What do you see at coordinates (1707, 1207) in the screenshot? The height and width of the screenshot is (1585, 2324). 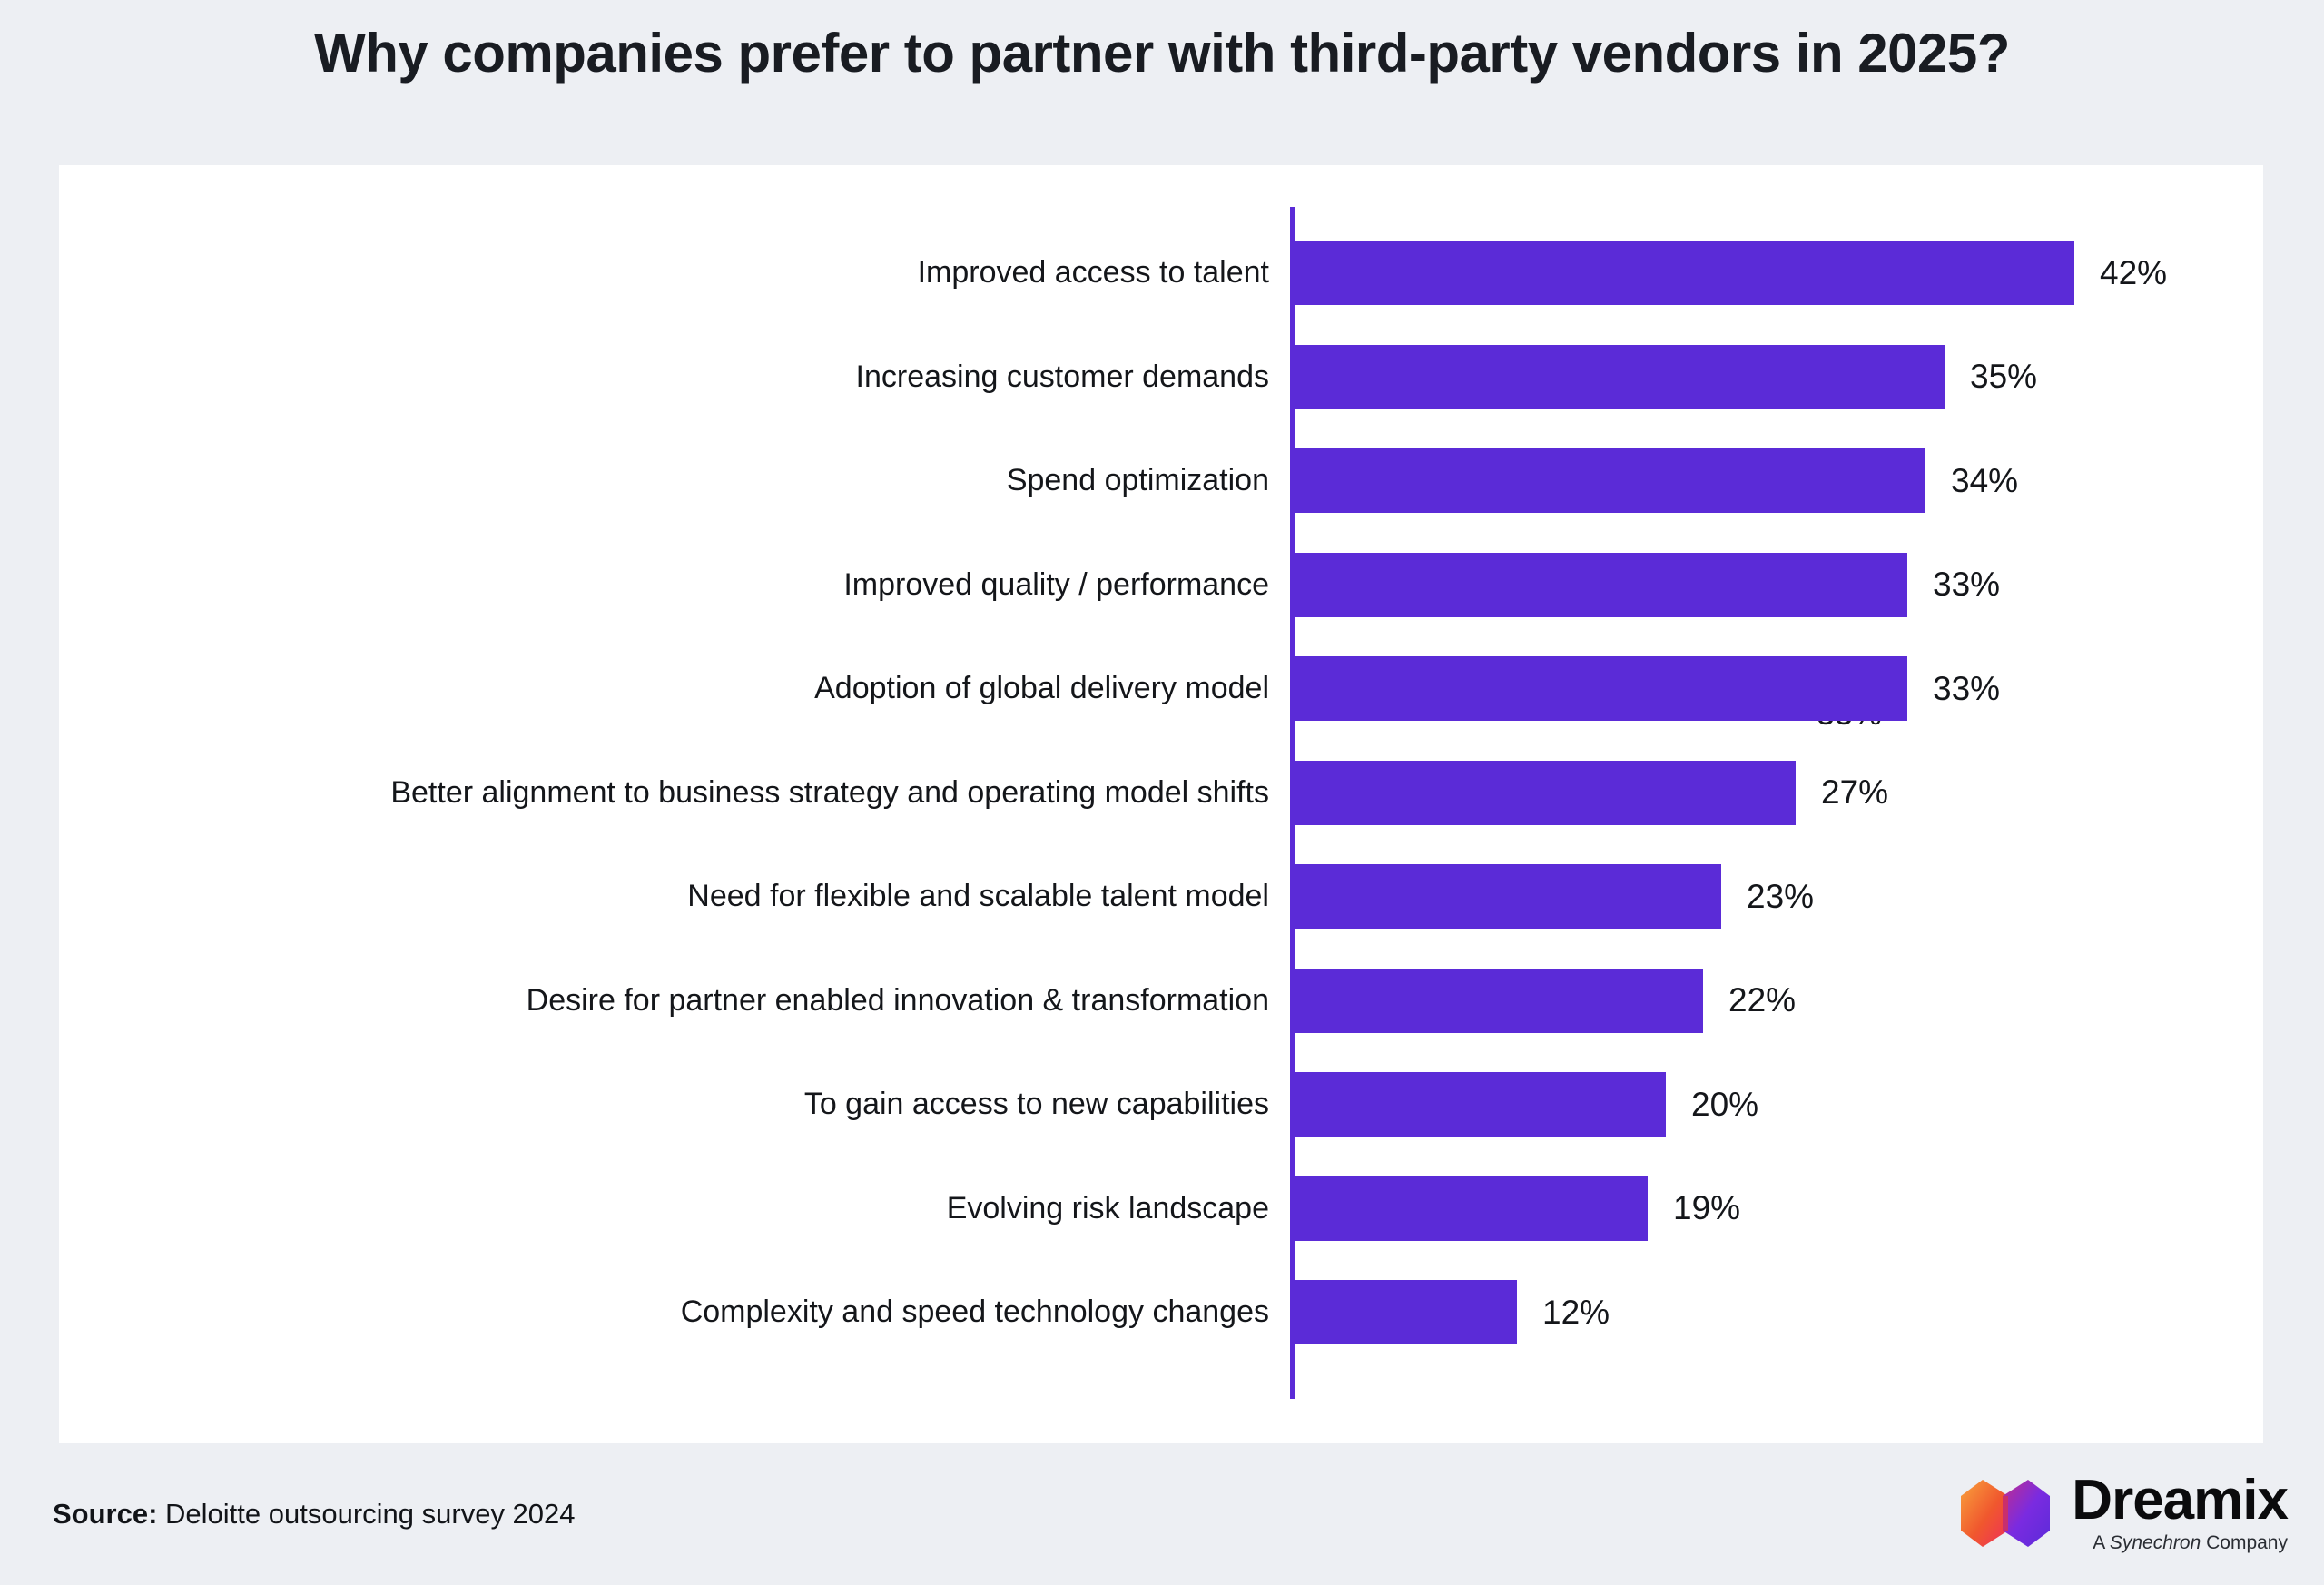 I see `value-label: 19%` at bounding box center [1707, 1207].